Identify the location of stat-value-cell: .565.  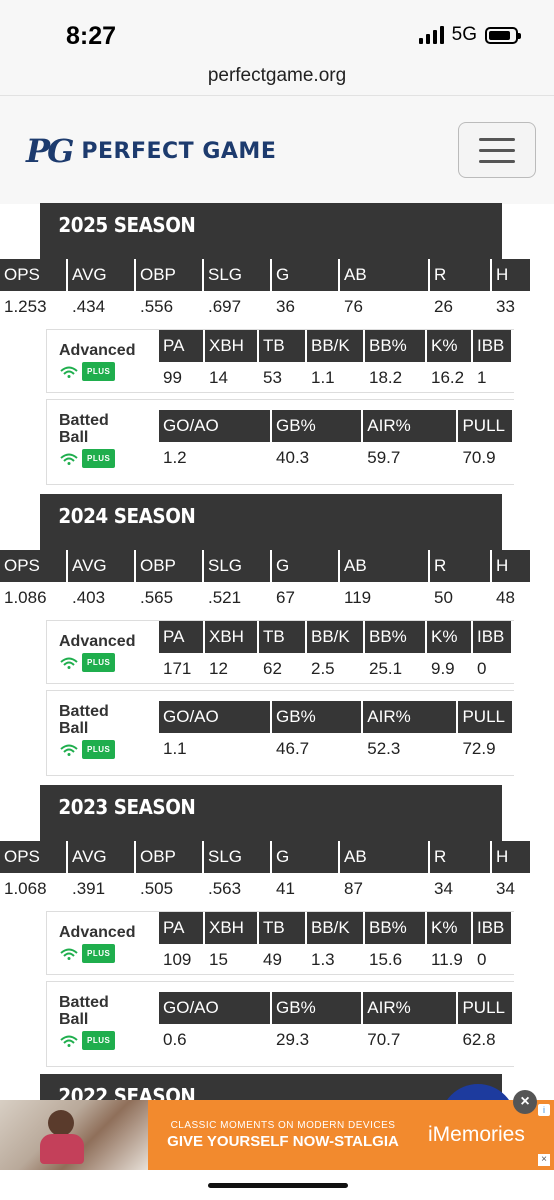
(157, 597).